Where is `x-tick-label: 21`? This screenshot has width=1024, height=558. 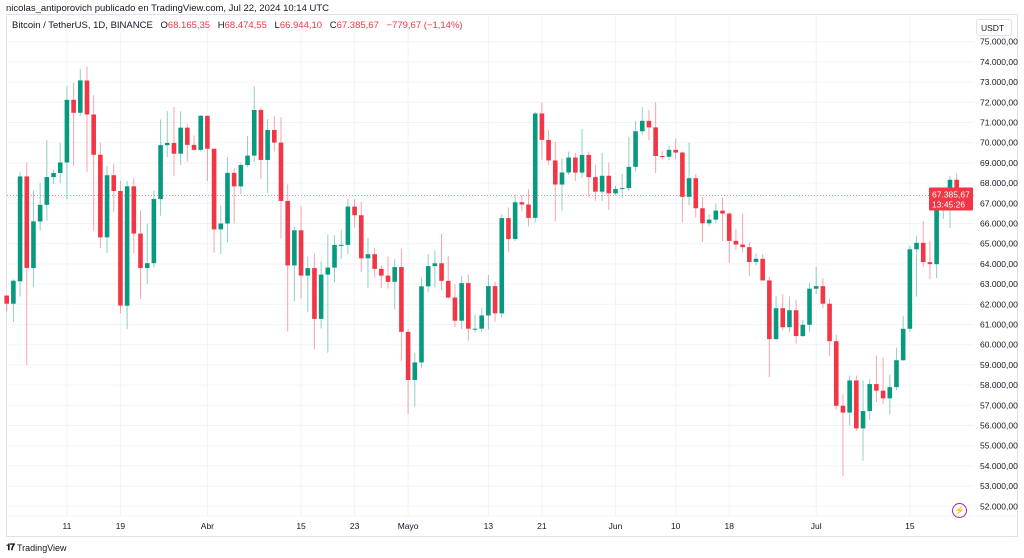 x-tick-label: 21 is located at coordinates (542, 526).